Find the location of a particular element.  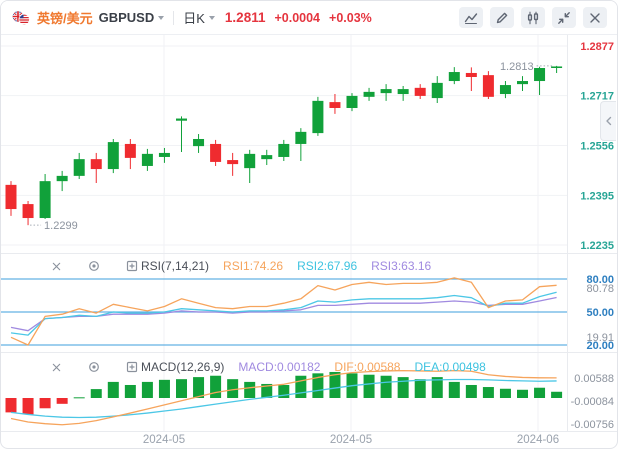

svg-text: 1.2299 is located at coordinates (61, 226).